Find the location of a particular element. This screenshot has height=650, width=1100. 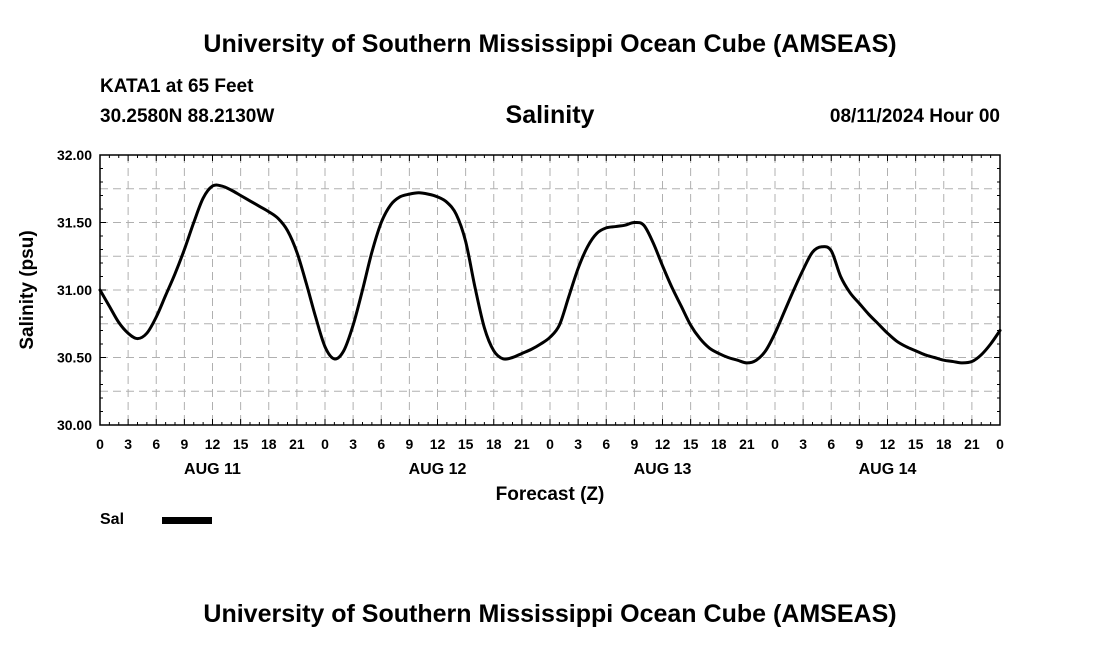

forecast-issue-time: 08/11/2024 Hour 00 is located at coordinates (914, 116).